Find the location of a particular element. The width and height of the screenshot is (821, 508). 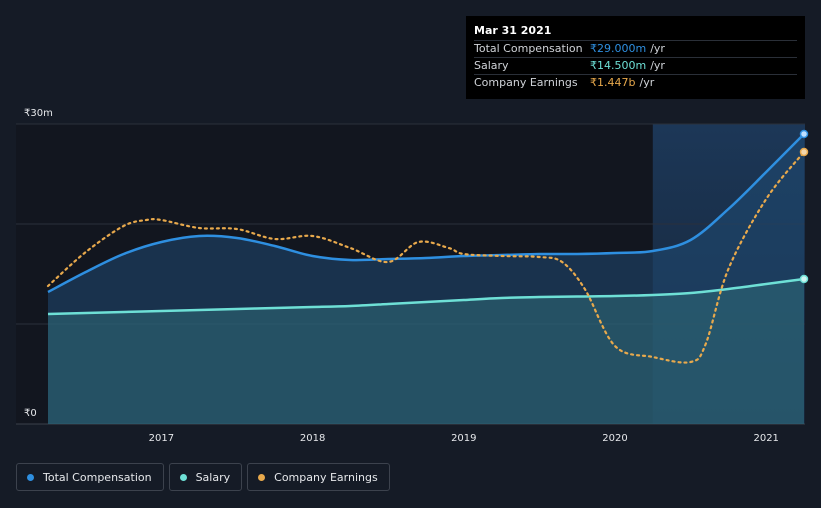

salary-line is located at coordinates (426, 296).